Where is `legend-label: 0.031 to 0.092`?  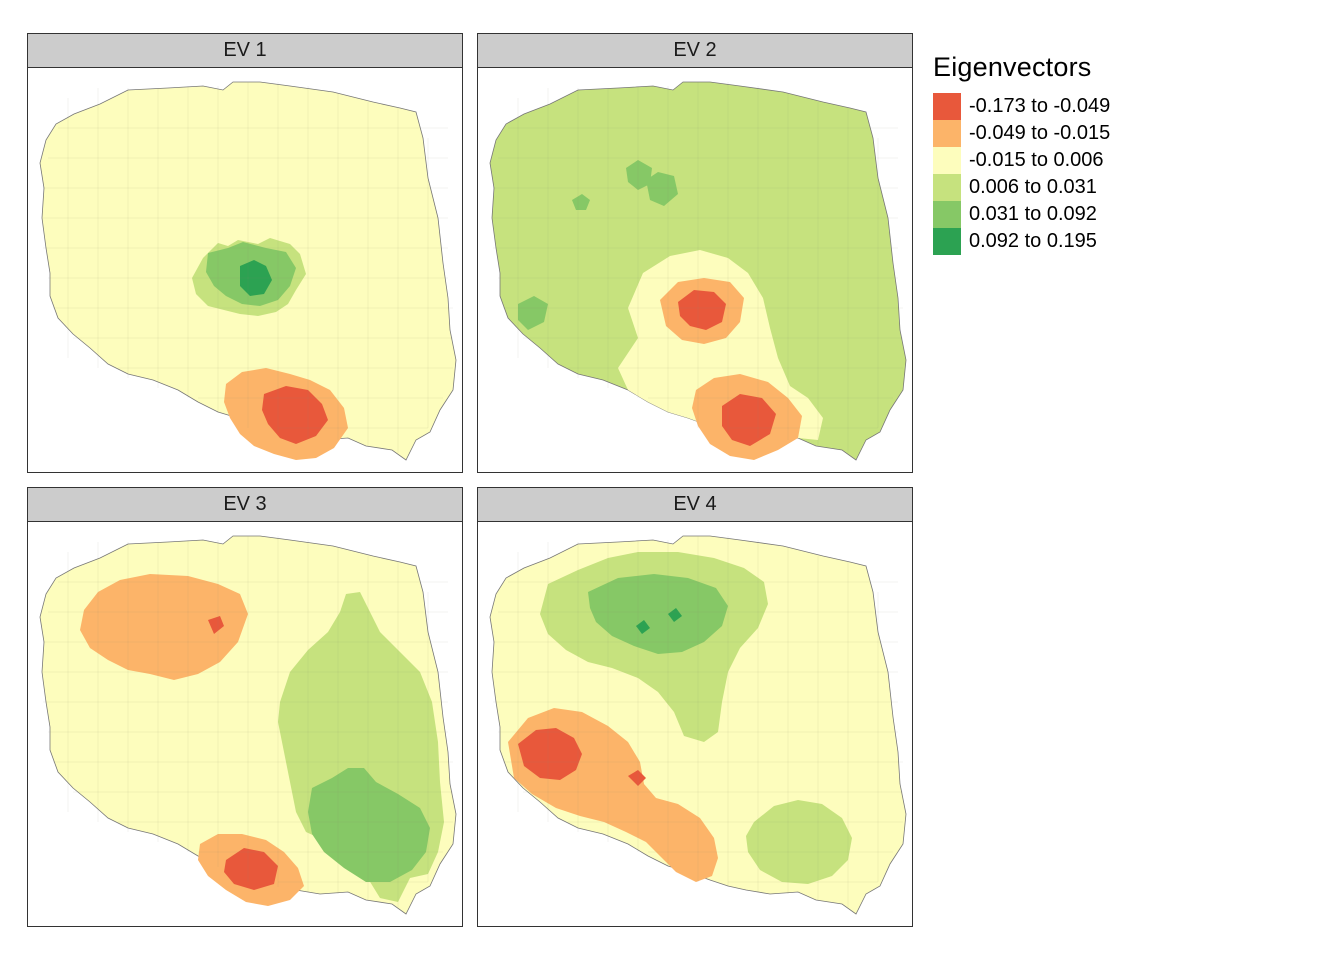
legend-label: 0.031 to 0.092 is located at coordinates (1033, 214).